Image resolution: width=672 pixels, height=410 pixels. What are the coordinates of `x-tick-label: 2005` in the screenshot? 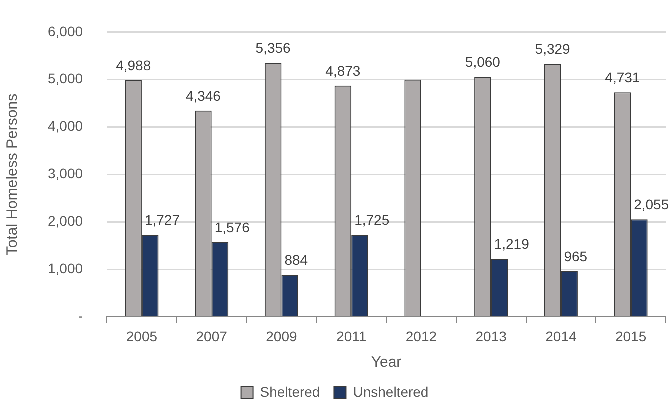 It's located at (142, 336).